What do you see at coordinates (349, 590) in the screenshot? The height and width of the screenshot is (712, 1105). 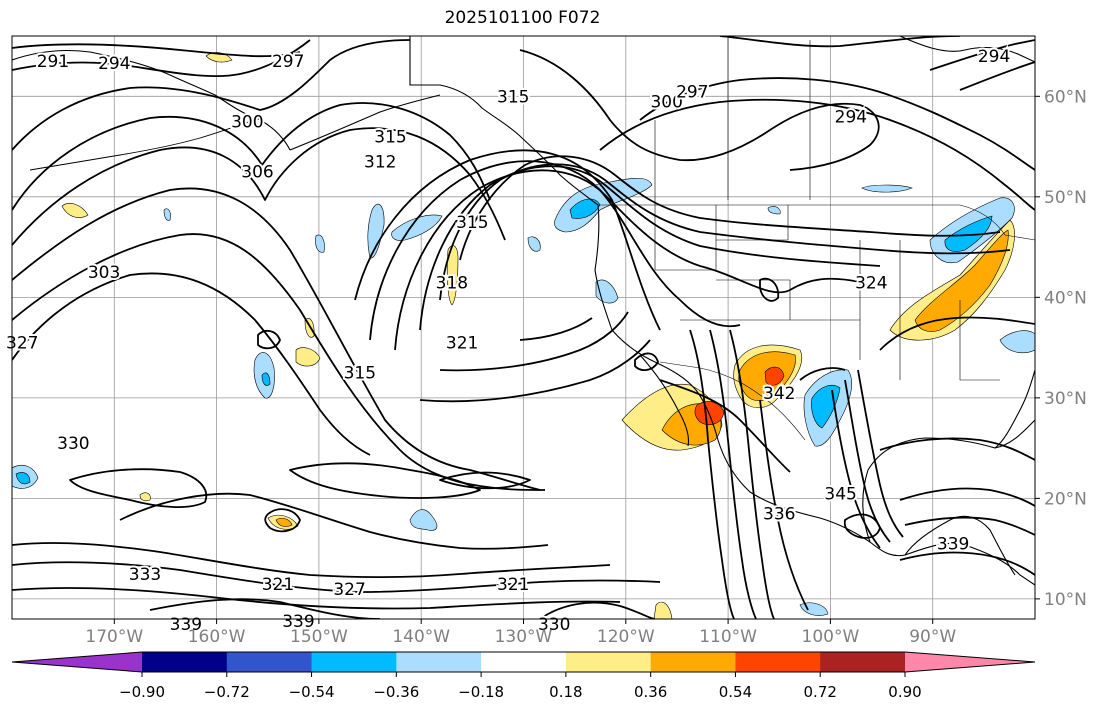 I see `contour-label: 327` at bounding box center [349, 590].